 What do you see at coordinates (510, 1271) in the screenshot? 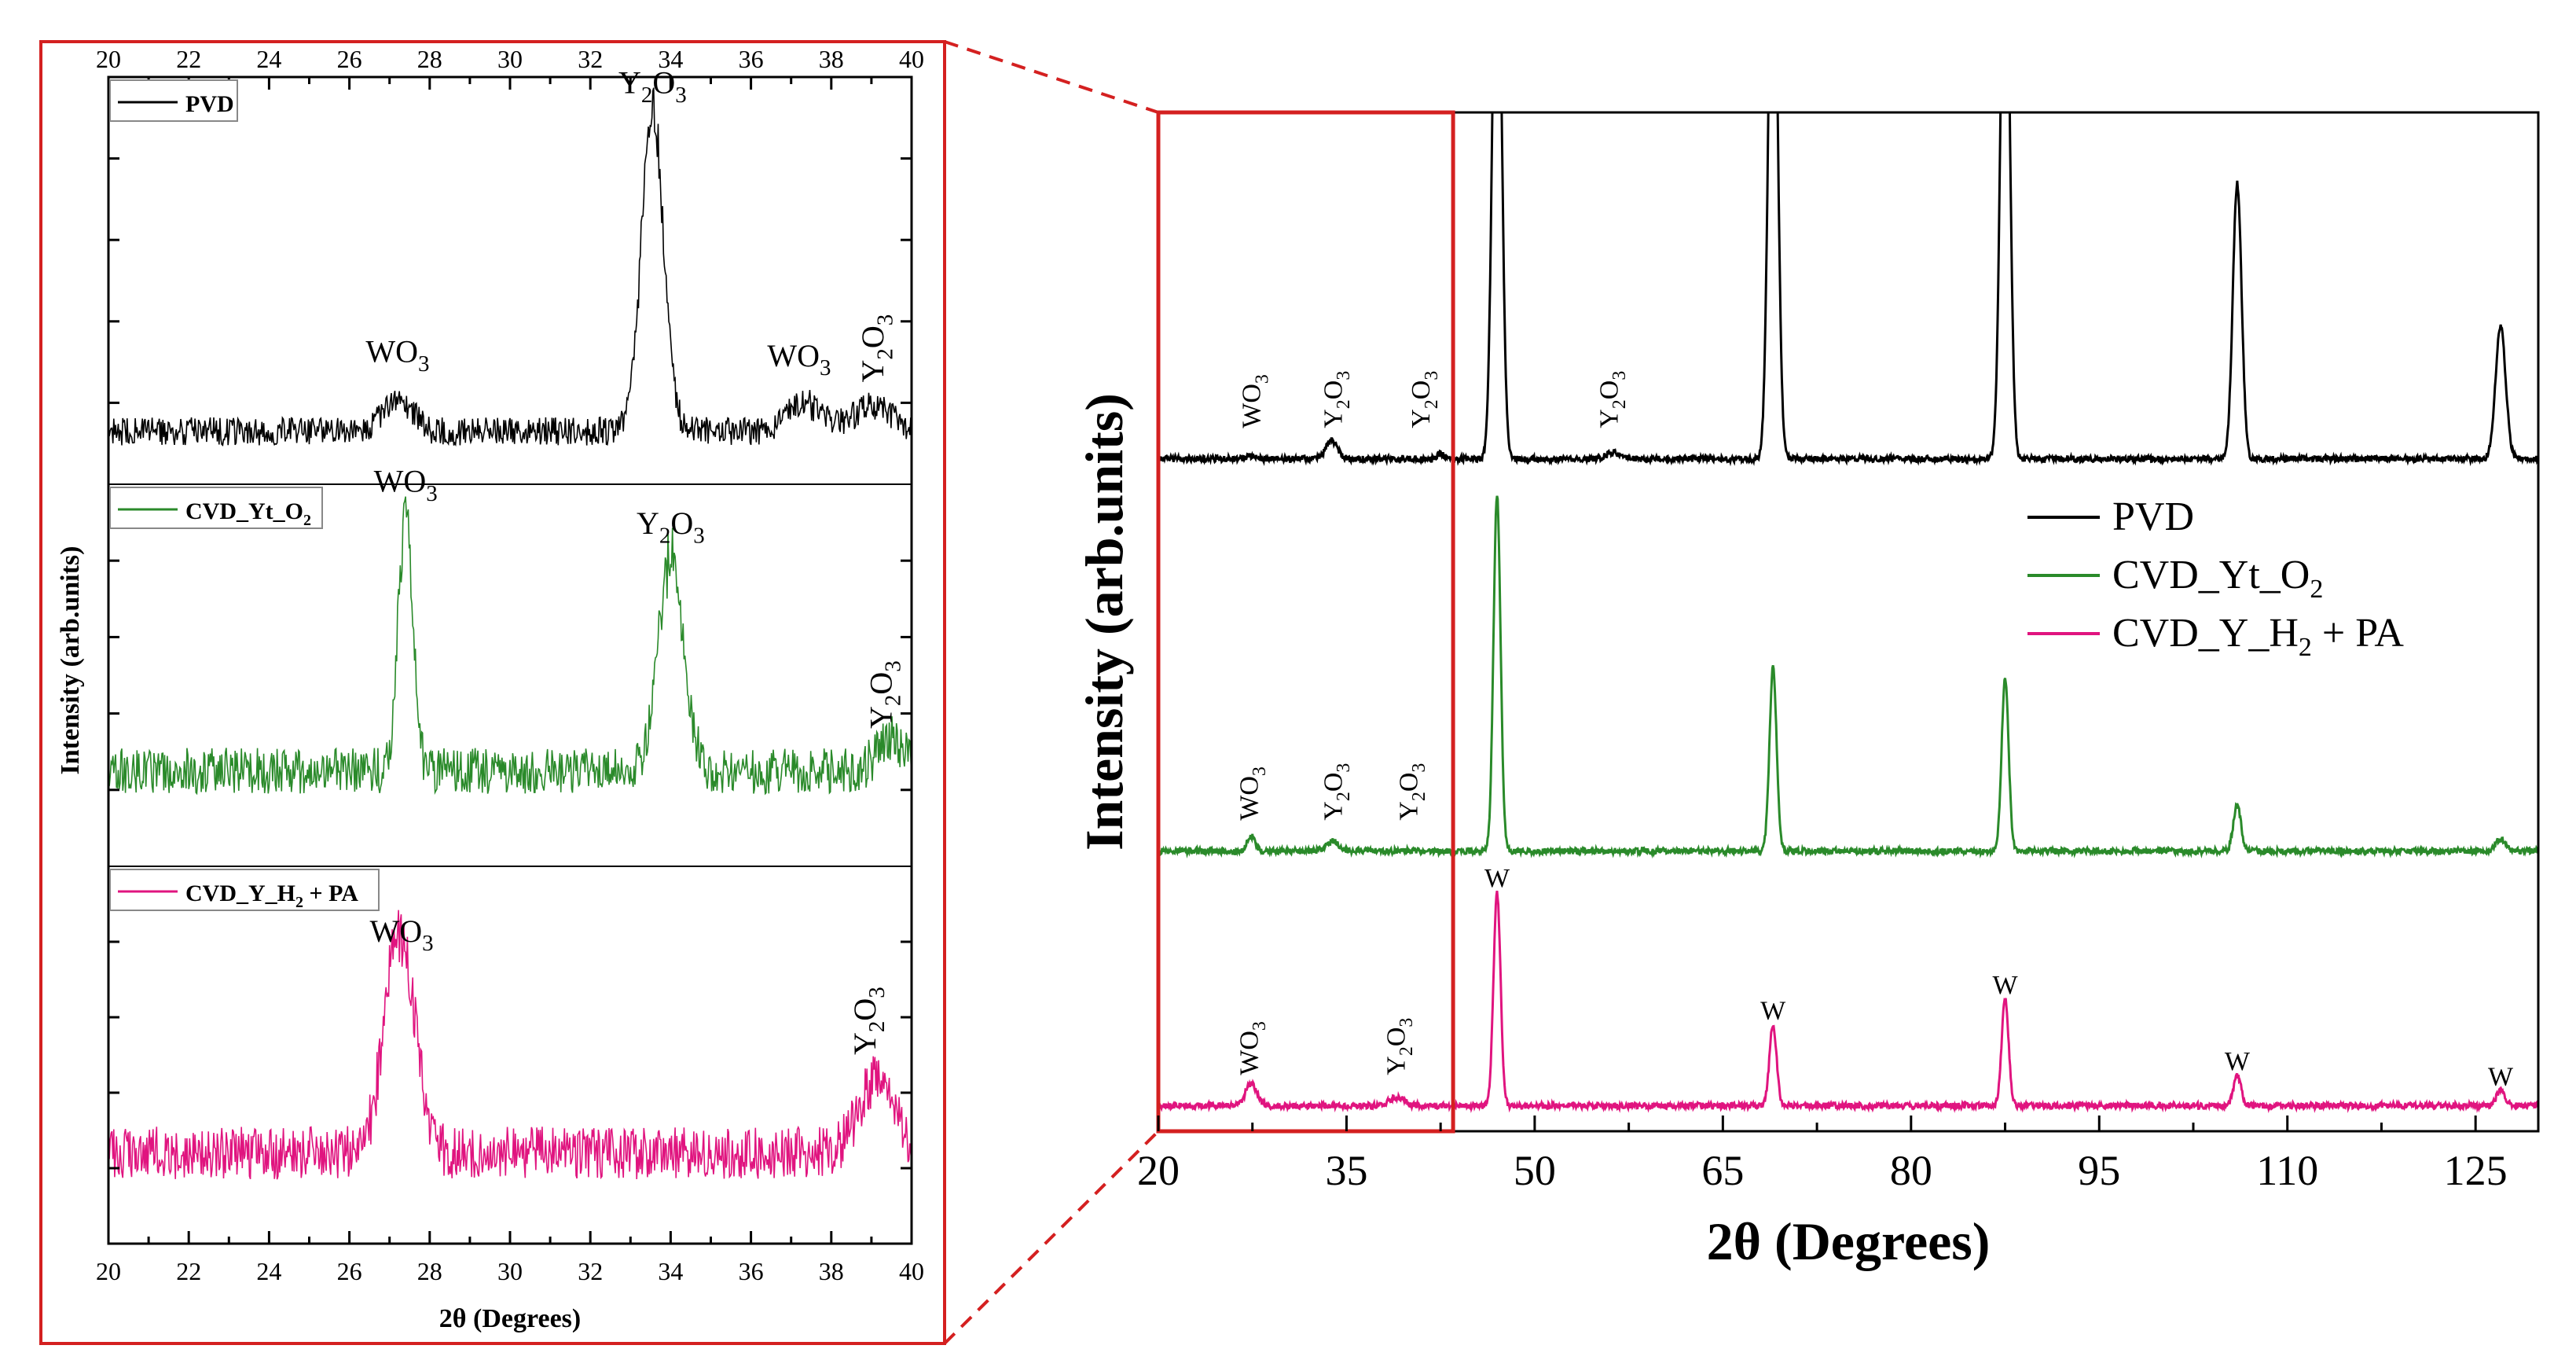
I see `inset-x-tick-label: 30` at bounding box center [510, 1271].